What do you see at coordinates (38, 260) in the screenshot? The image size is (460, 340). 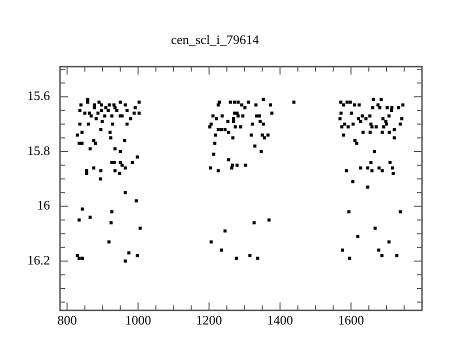 I see `y-tick-label: 16.2` at bounding box center [38, 260].